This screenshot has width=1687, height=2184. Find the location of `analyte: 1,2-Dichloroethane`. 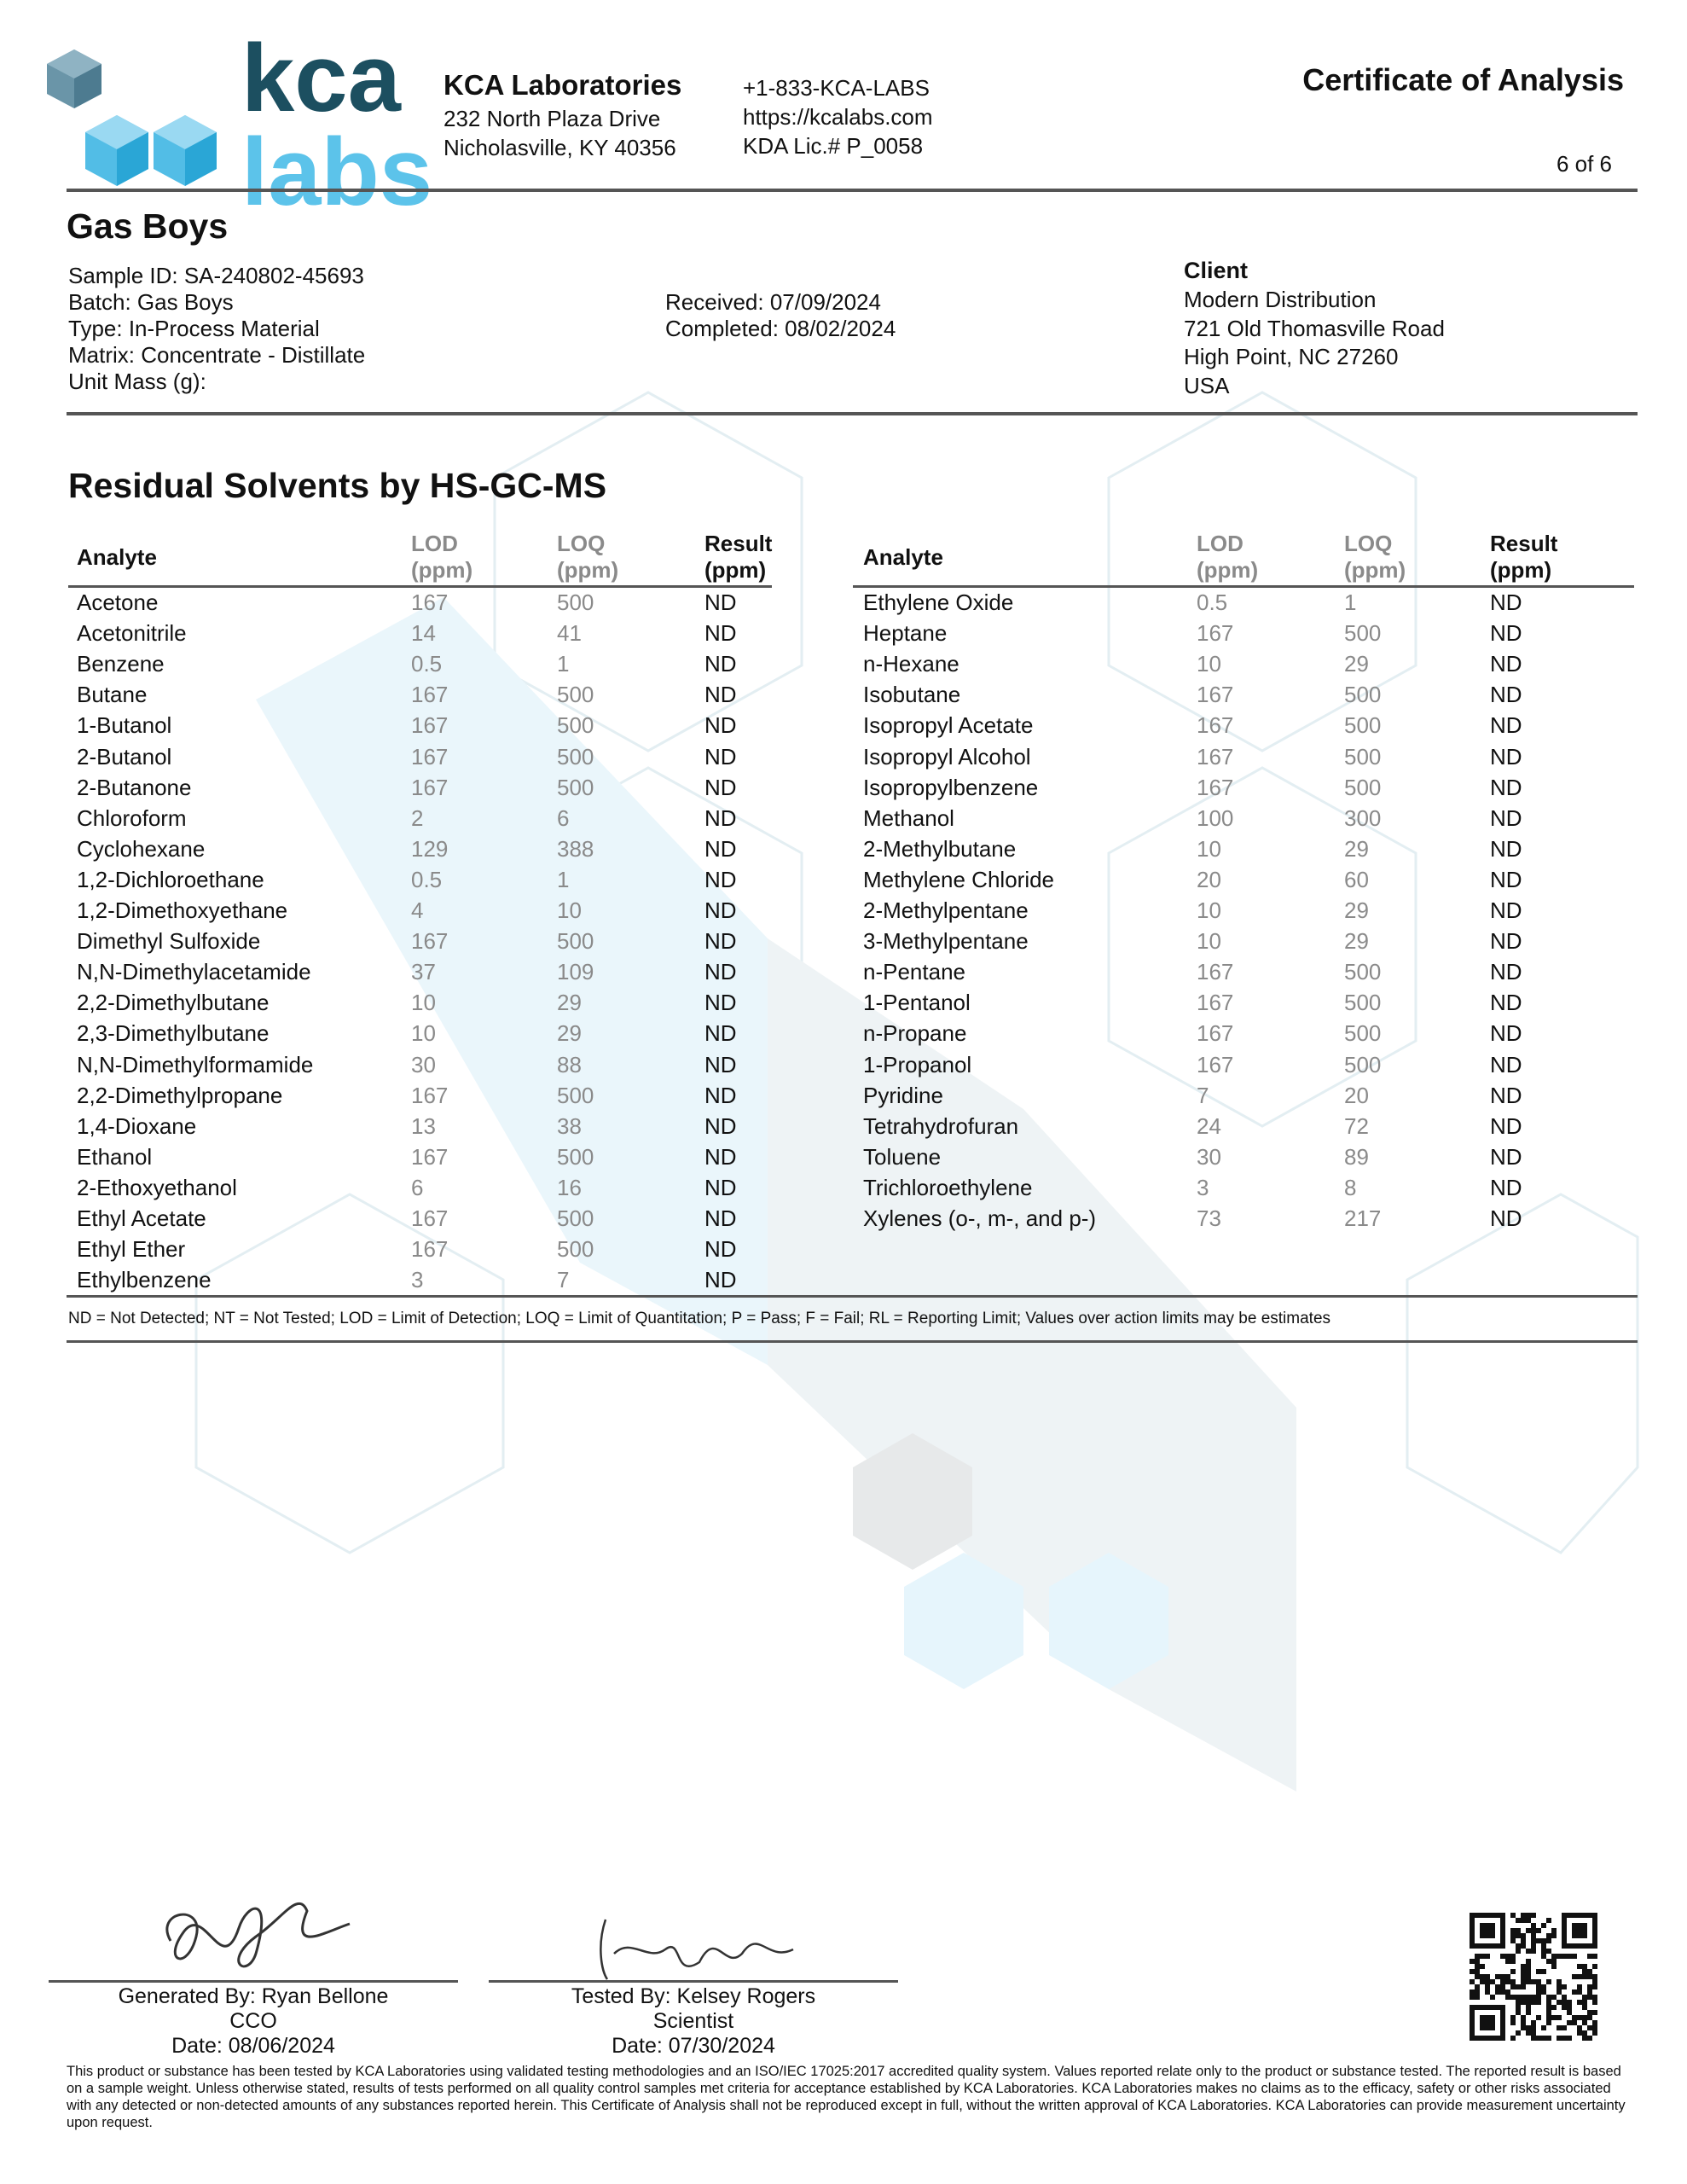

analyte: 1,2-Dichloroethane is located at coordinates (170, 879).